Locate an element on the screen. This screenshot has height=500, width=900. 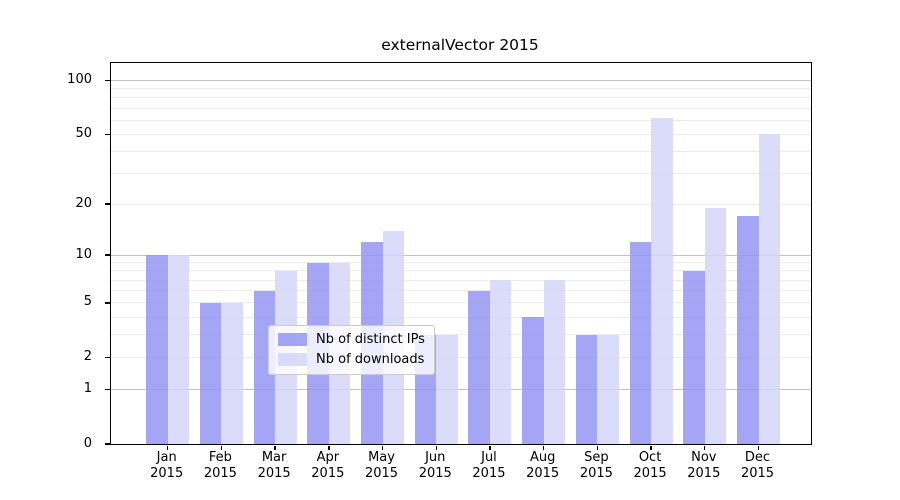
x-tick-label-jul: Jul 2015 is located at coordinates (489, 466).